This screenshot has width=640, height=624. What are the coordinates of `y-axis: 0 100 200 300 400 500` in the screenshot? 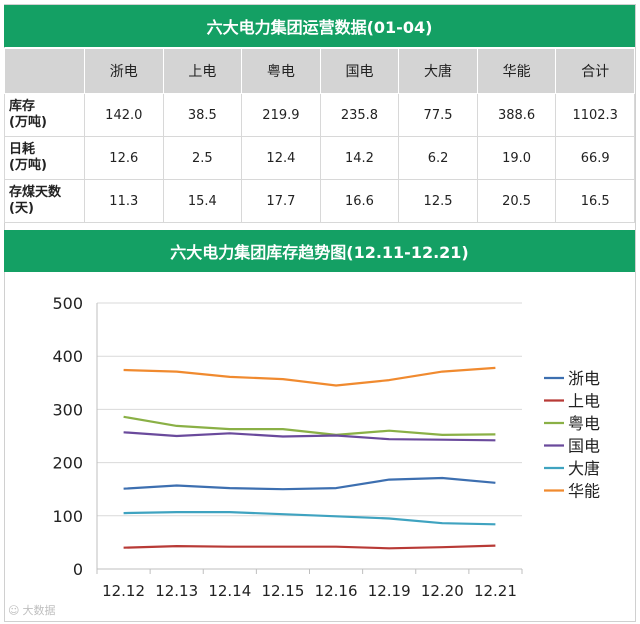 It's located at (75, 436).